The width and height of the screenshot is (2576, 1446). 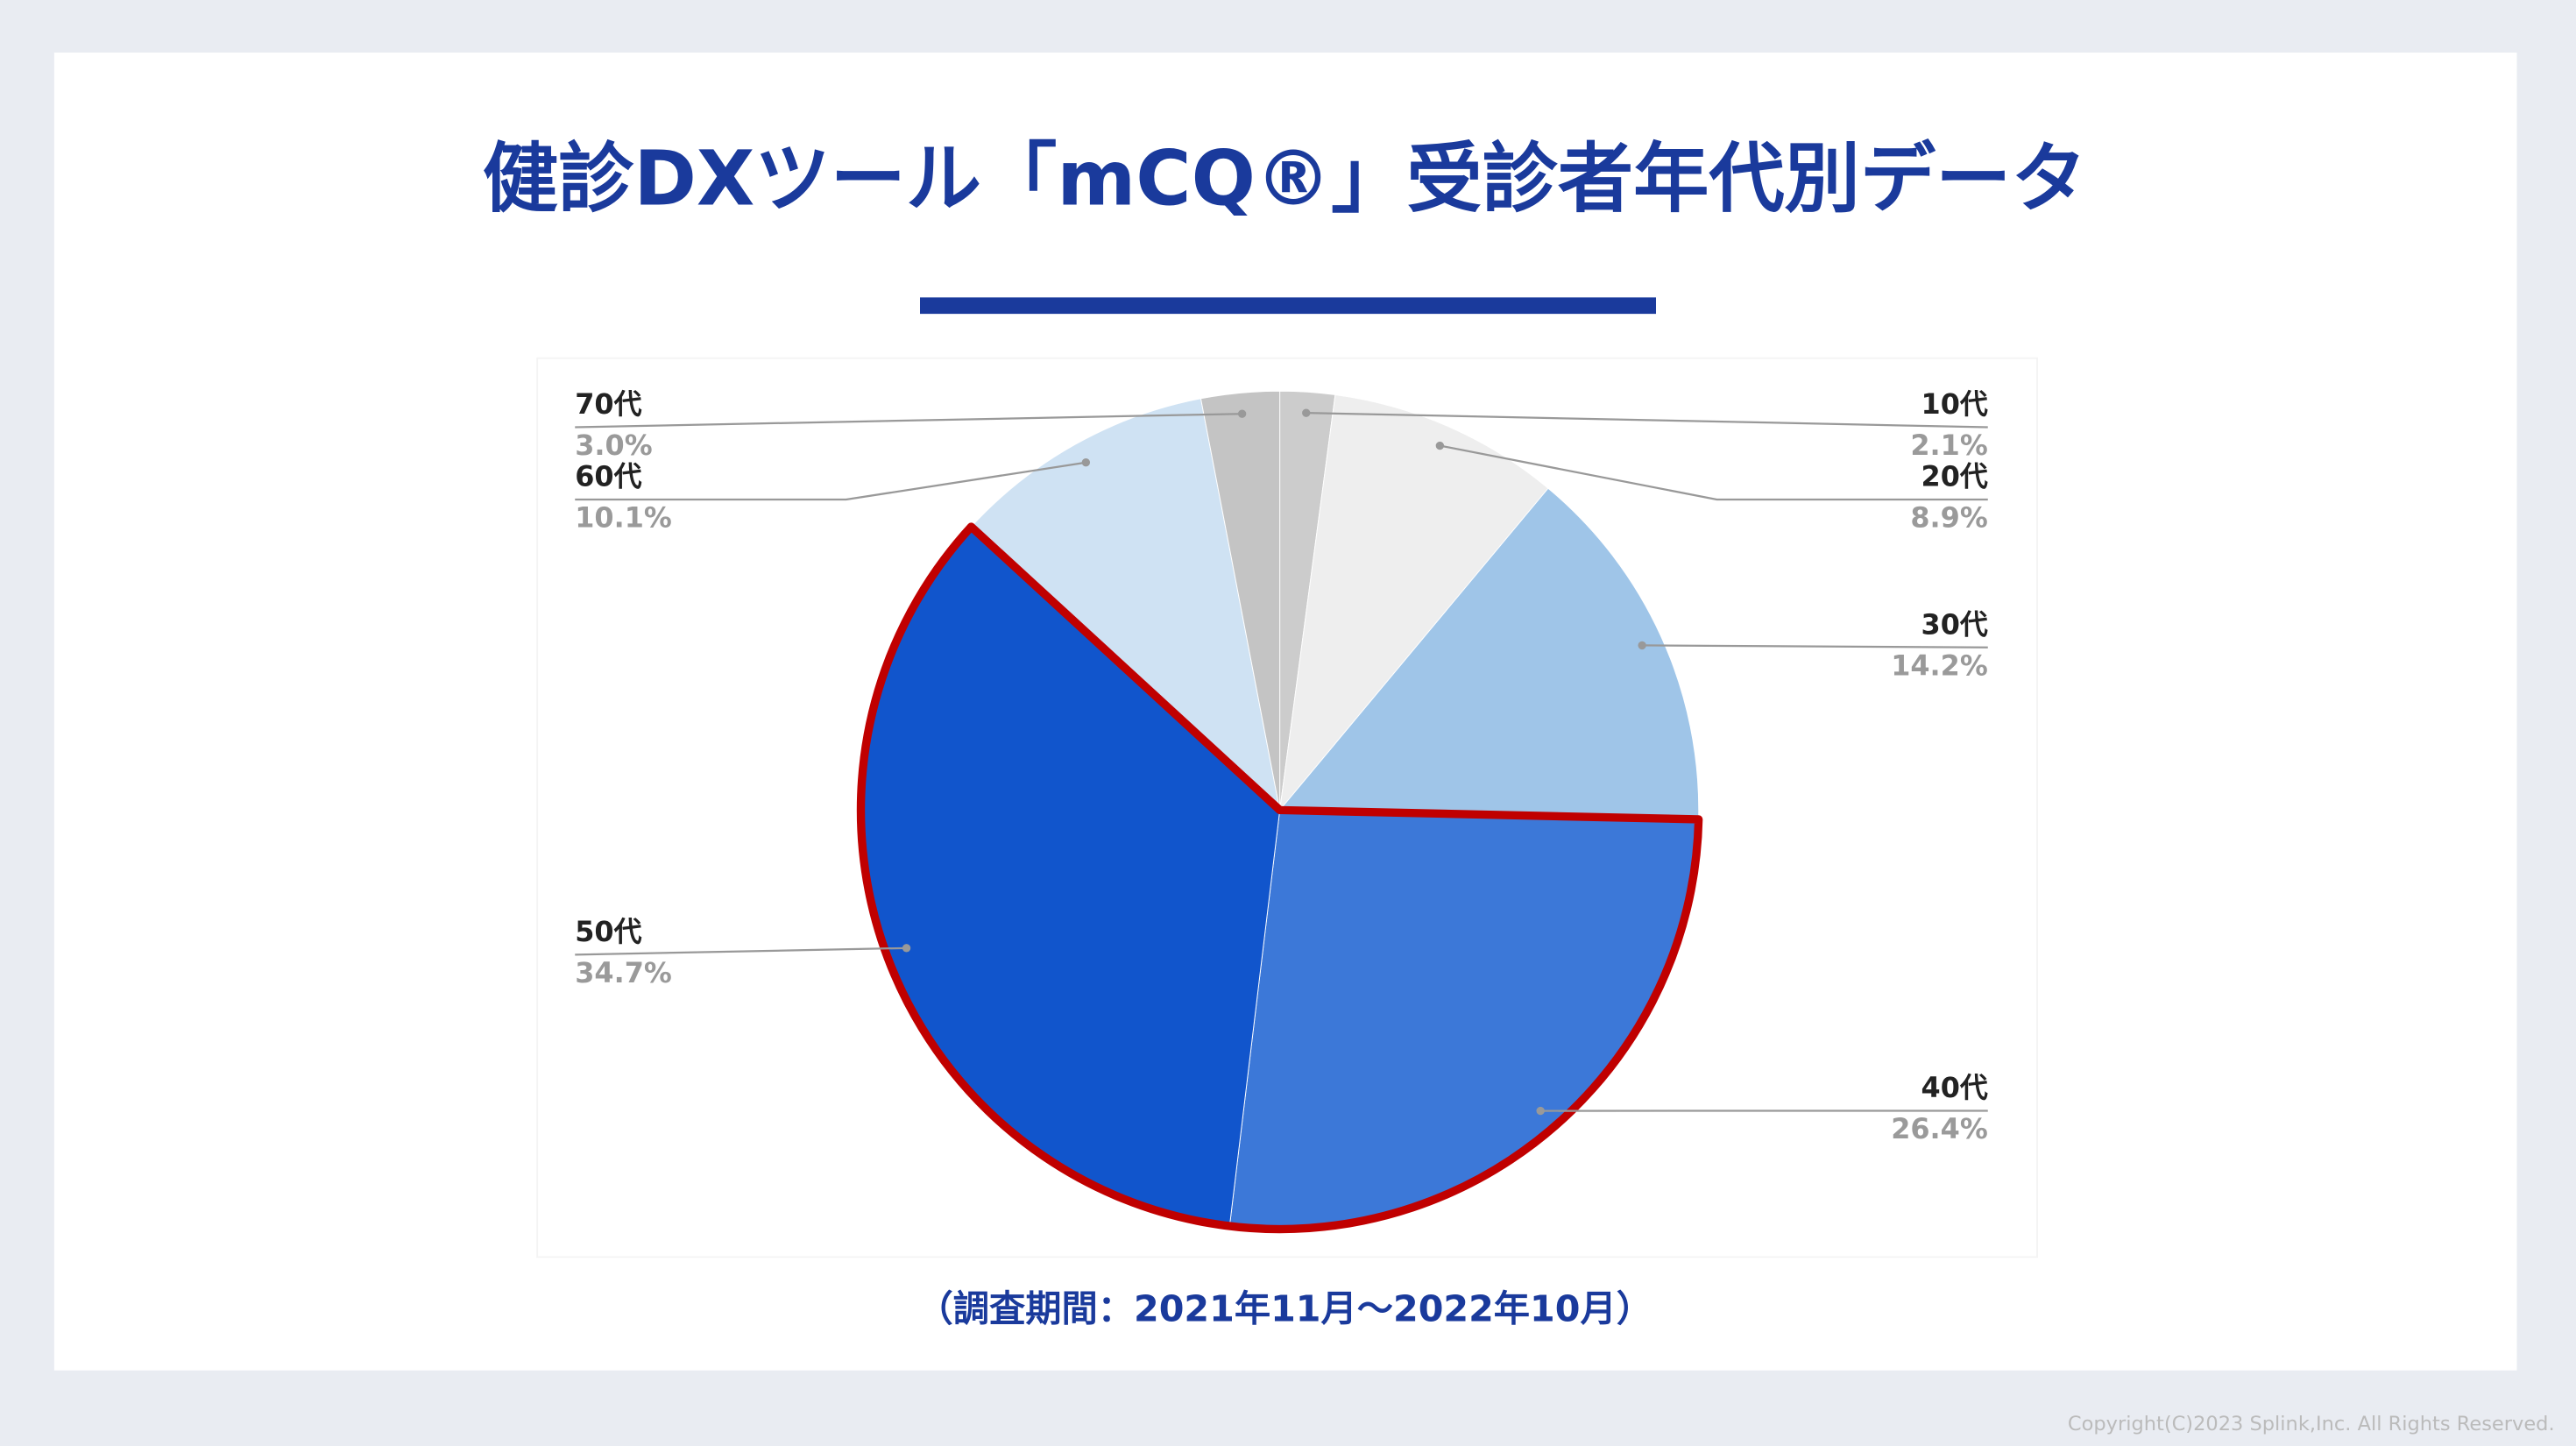 What do you see at coordinates (1954, 624) in the screenshot?
I see `slice-category: 30代` at bounding box center [1954, 624].